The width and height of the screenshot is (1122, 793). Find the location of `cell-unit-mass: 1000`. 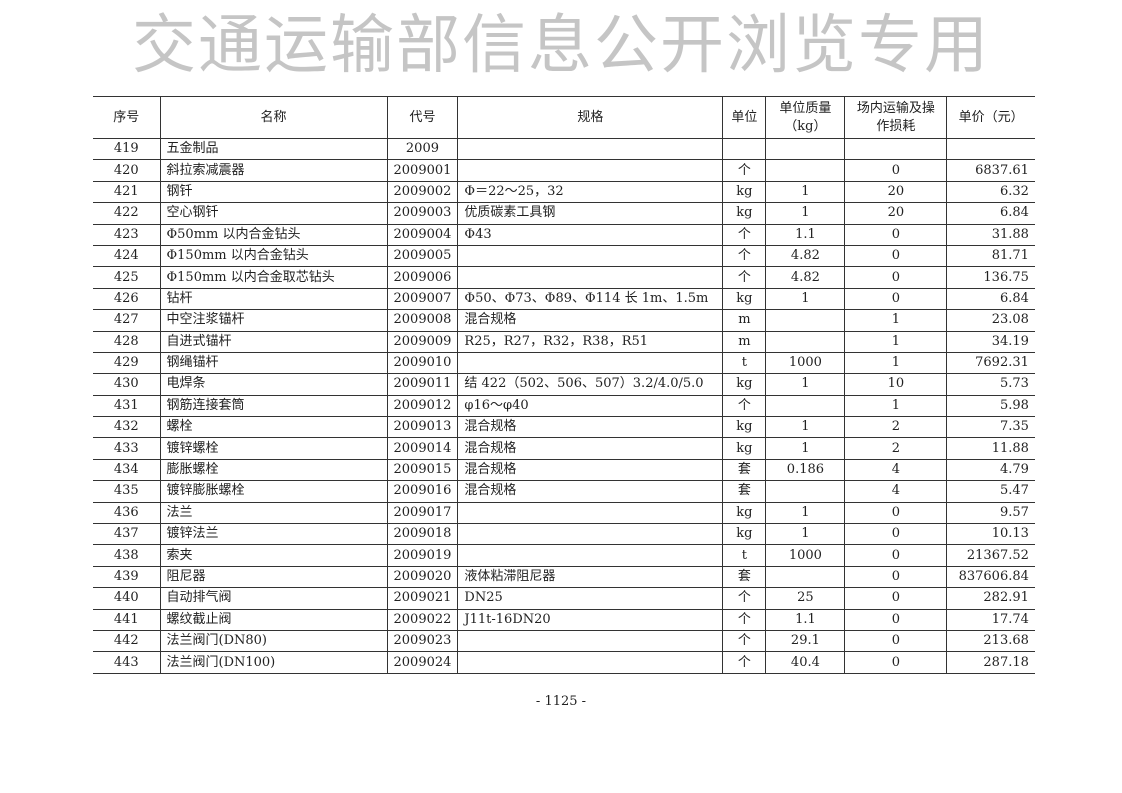

cell-unit-mass: 1000 is located at coordinates (805, 555).